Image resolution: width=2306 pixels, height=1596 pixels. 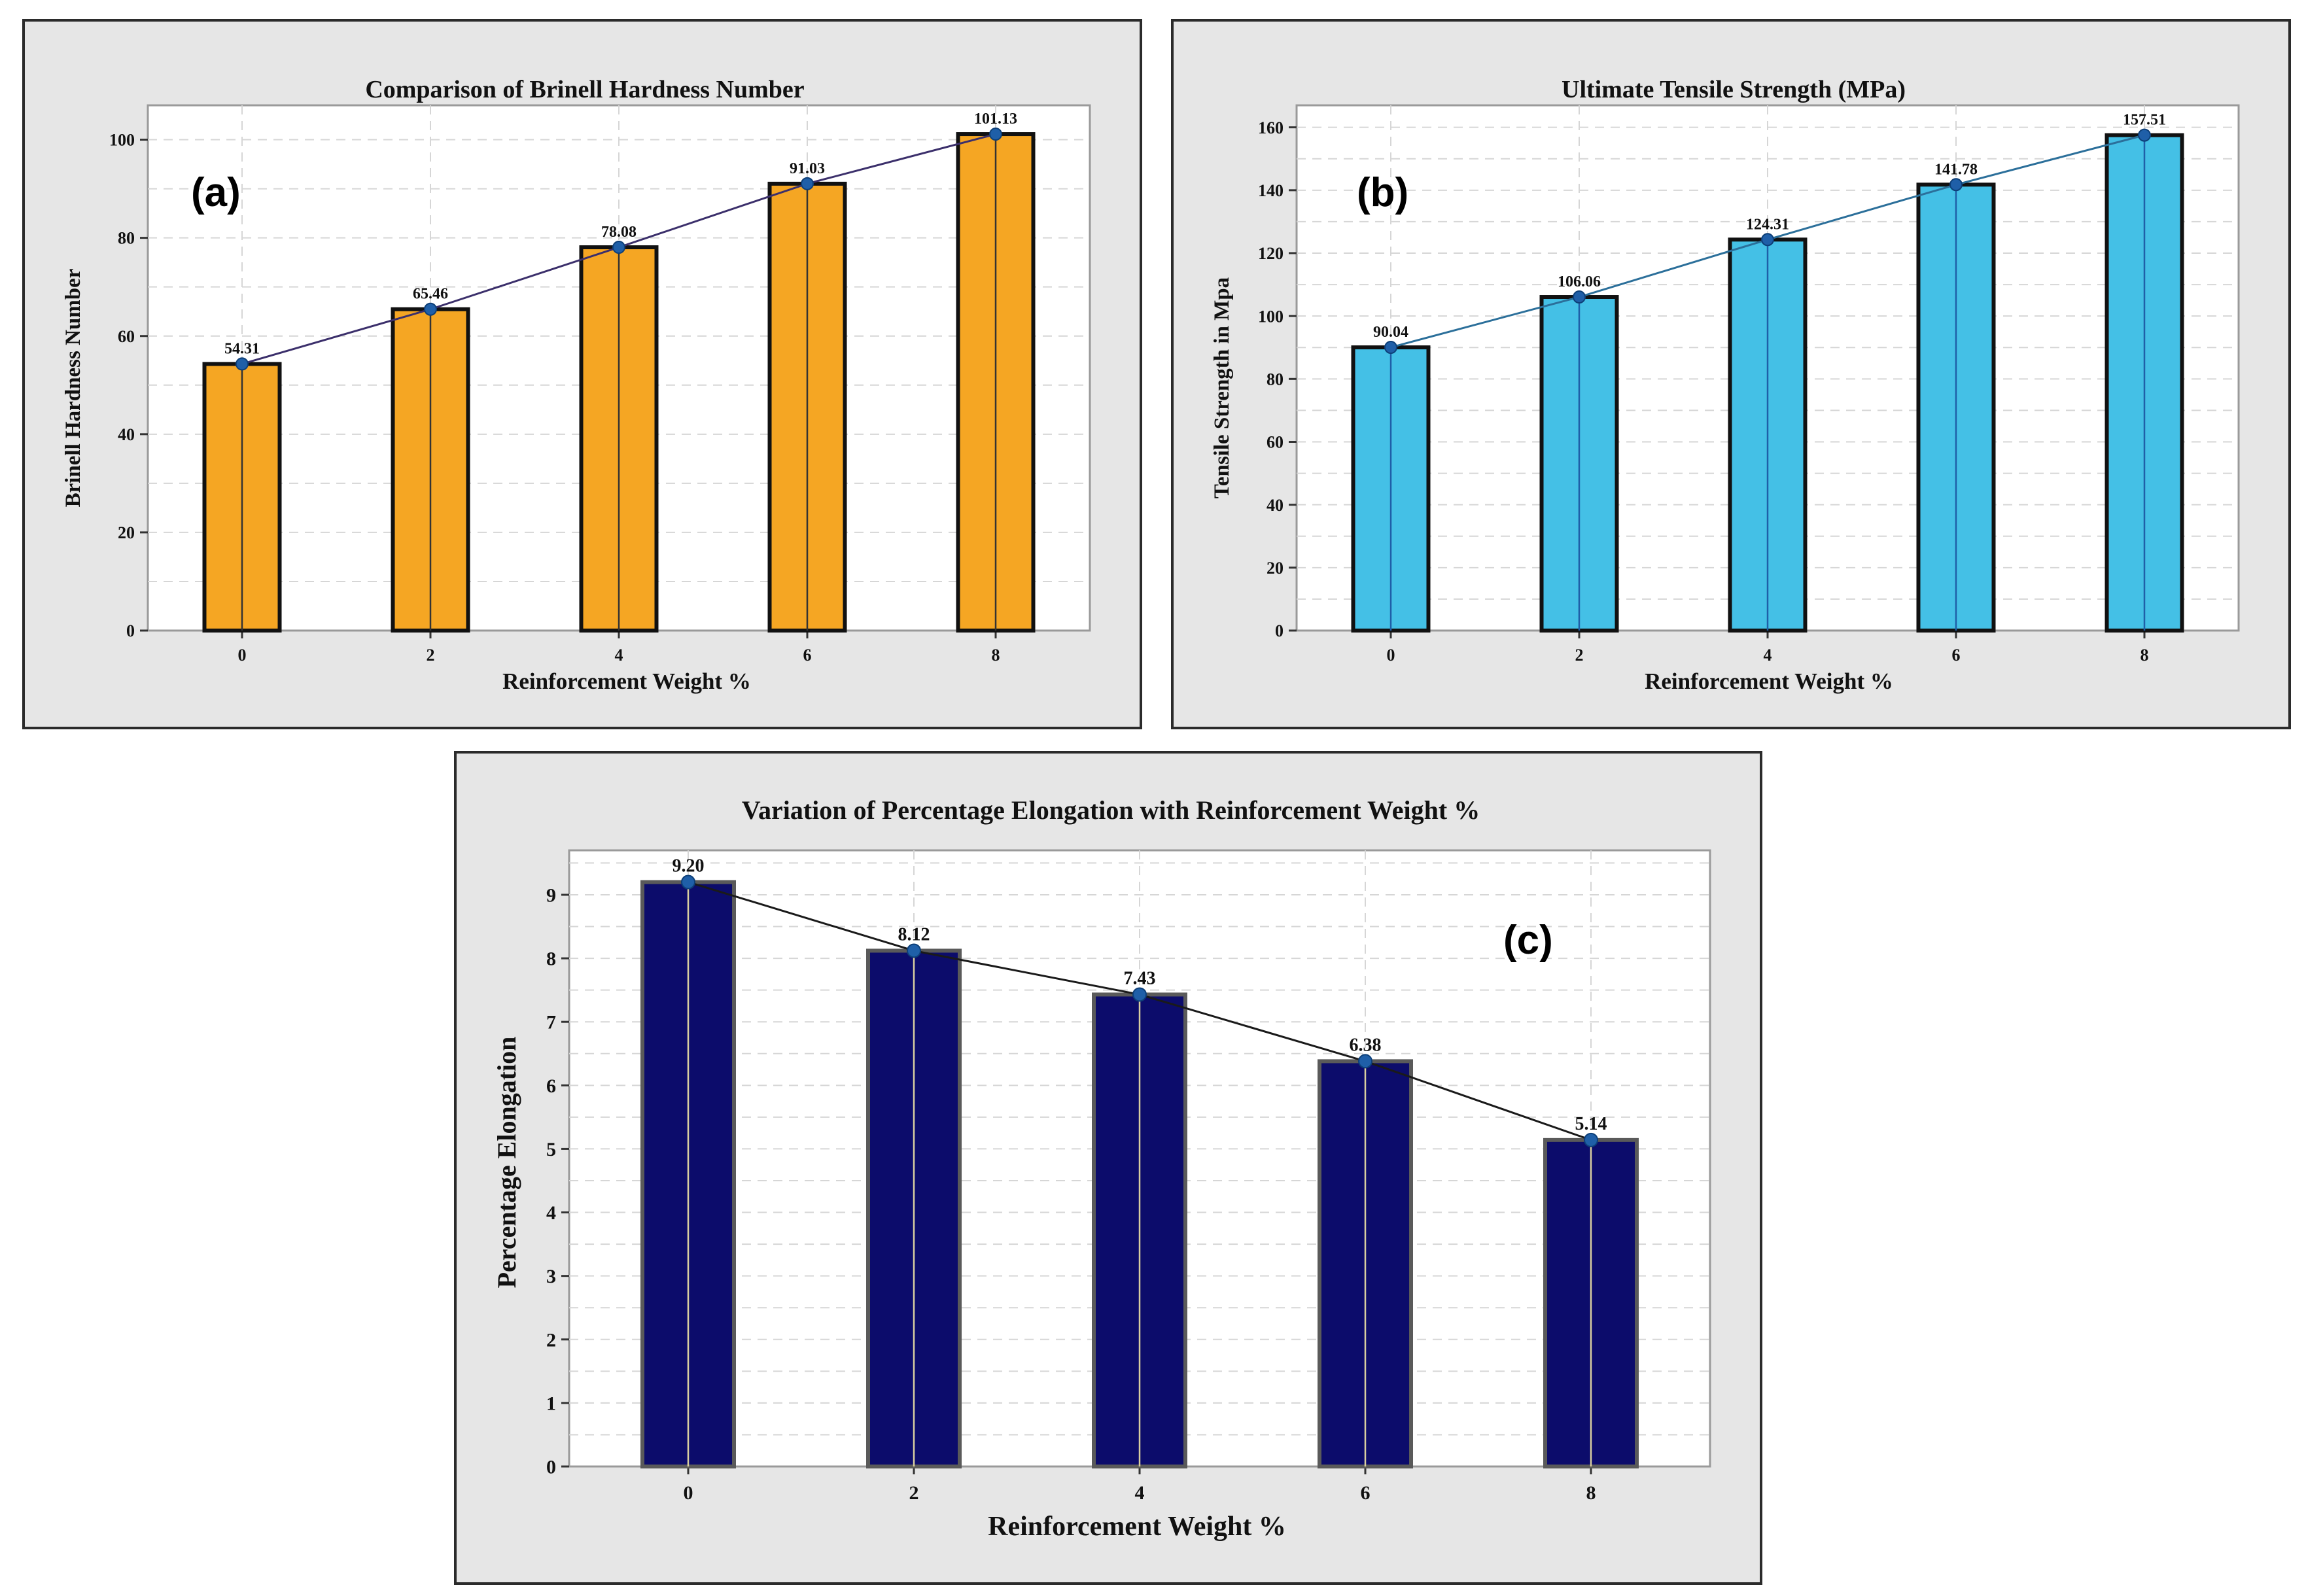 What do you see at coordinates (807, 168) in the screenshot?
I see `data-label: 91.03` at bounding box center [807, 168].